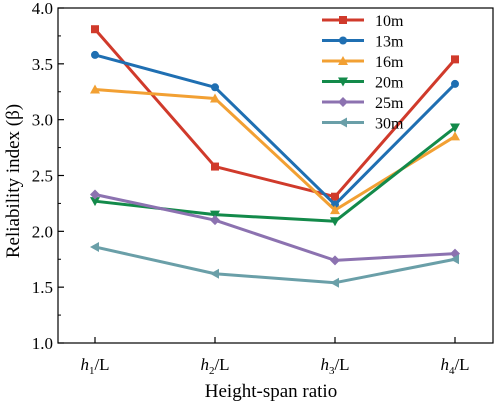 Image resolution: width=498 pixels, height=406 pixels. Describe the element at coordinates (363, 21) in the screenshot. I see `legend-item: 10m` at that location.